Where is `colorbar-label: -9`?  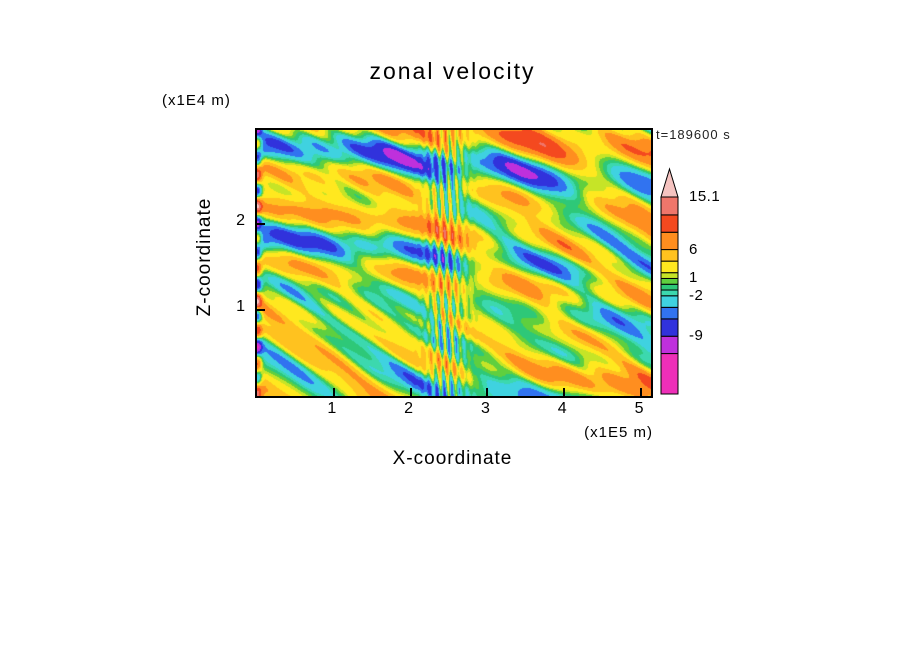
colorbar-label: -9 is located at coordinates (696, 336).